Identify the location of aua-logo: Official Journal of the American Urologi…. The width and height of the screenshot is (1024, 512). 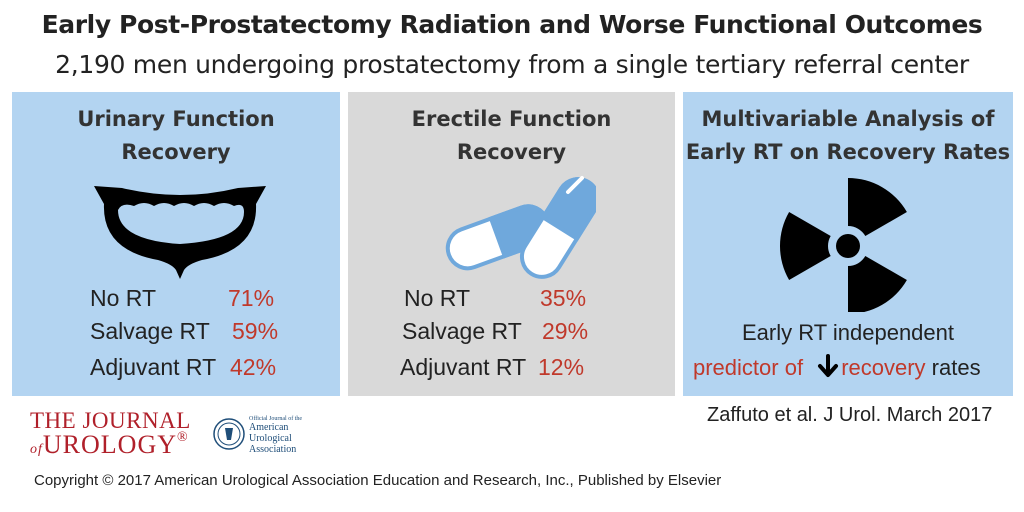
(257, 435).